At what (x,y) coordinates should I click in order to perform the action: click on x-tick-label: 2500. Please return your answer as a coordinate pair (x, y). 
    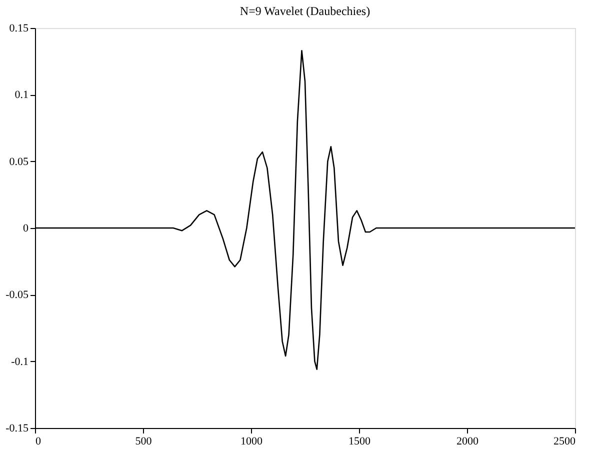
    Looking at the image, I should click on (565, 442).